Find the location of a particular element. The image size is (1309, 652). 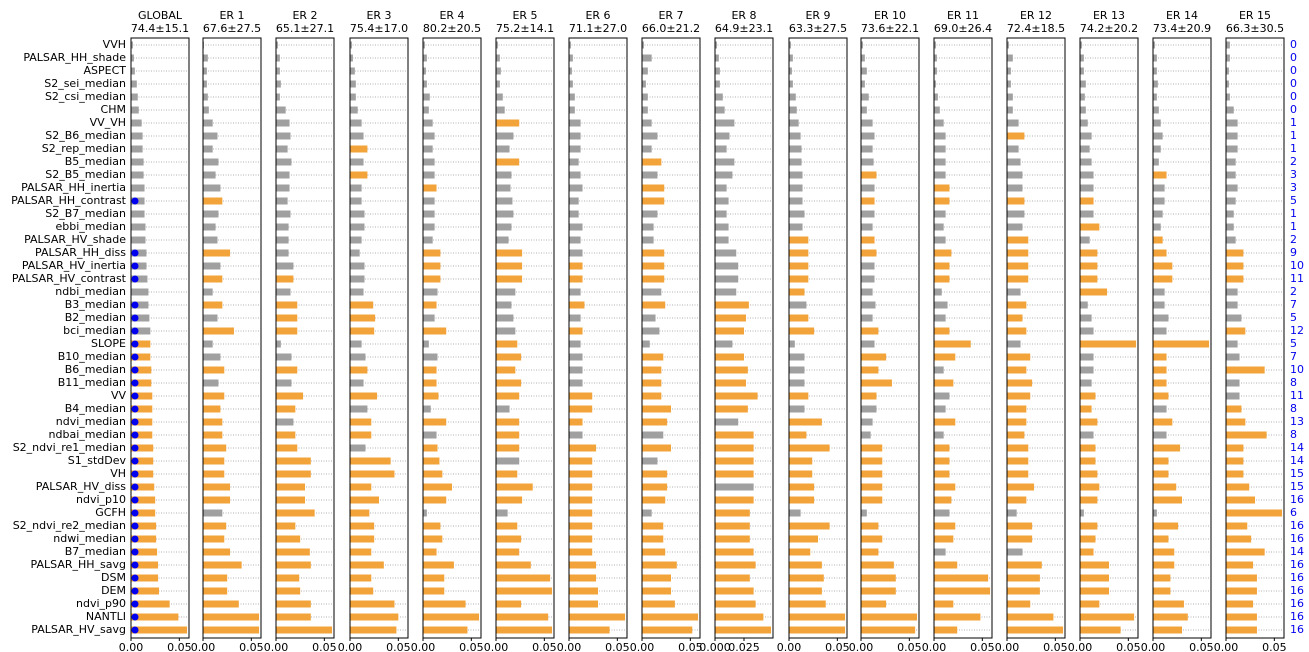

count-label: 15 is located at coordinates (1297, 486).